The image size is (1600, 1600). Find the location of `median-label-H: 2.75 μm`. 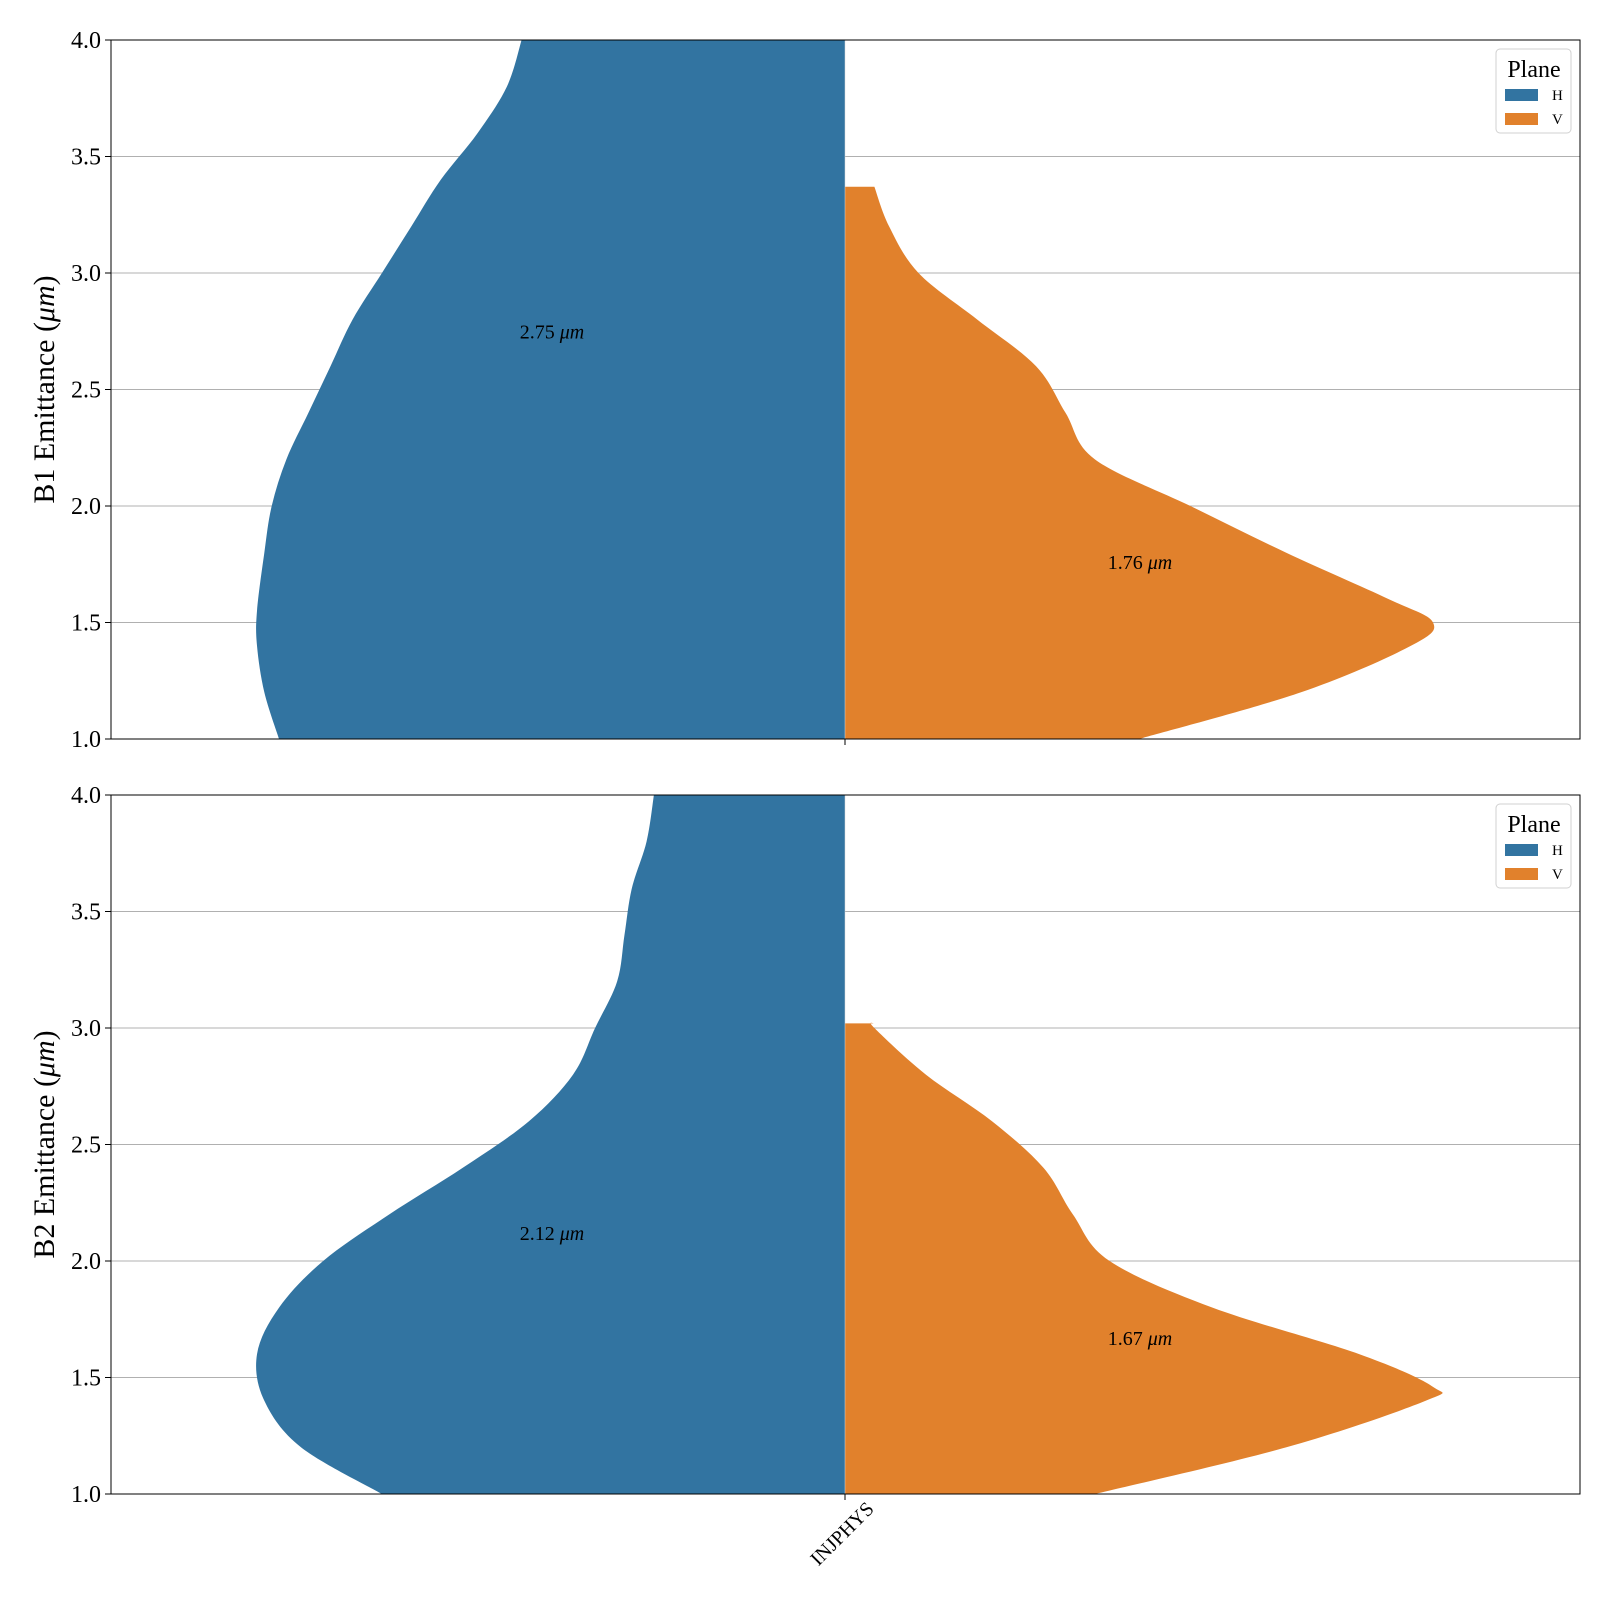

median-label-H: 2.75 μm is located at coordinates (552, 332).